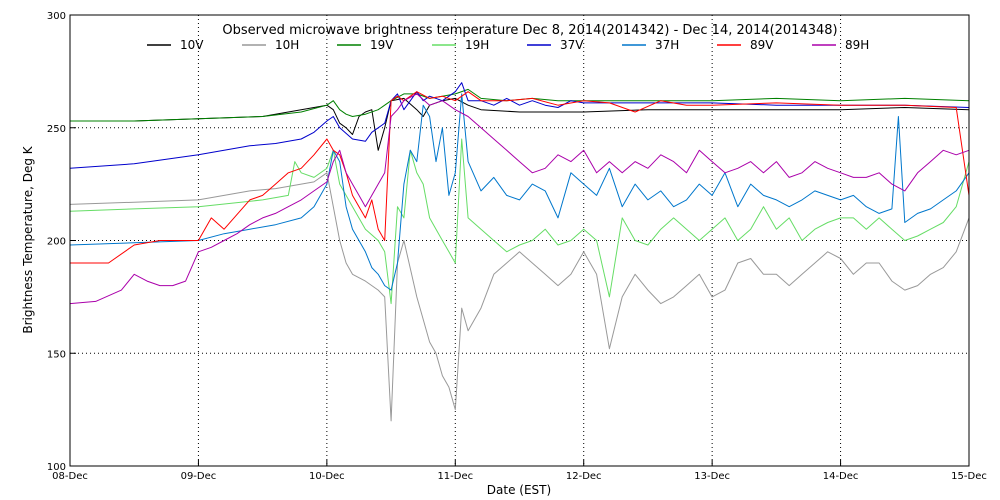 This screenshot has width=1000, height=500. Describe the element at coordinates (508, 45) in the screenshot. I see `legend: 10V 10H 19V 19H 37V 37H 89V 89H` at that location.